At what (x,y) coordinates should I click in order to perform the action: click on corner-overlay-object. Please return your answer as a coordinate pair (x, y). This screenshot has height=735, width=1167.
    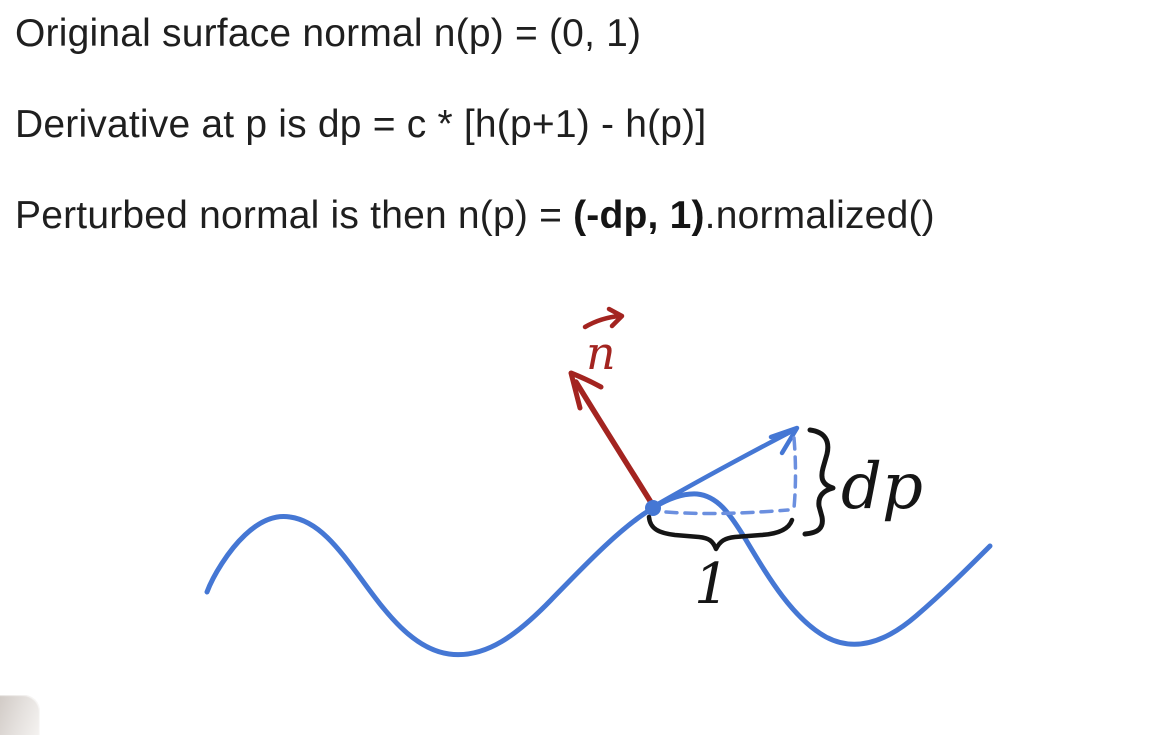
    Looking at the image, I should click on (20, 715).